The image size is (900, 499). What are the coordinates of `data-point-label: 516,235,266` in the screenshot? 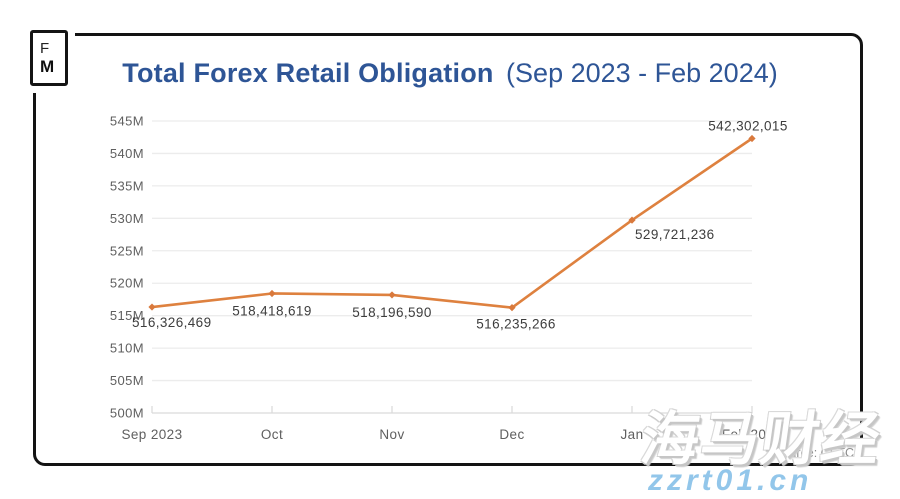 It's located at (515, 324).